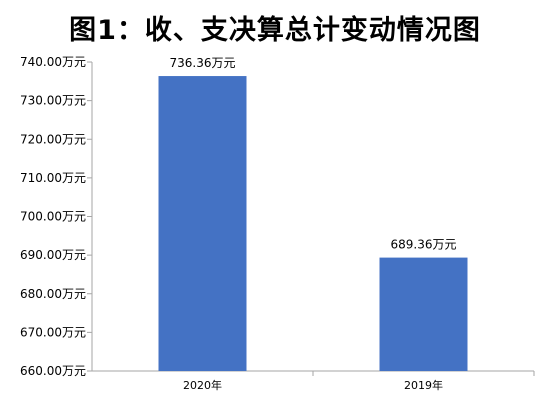 The width and height of the screenshot is (550, 403). What do you see at coordinates (53, 371) in the screenshot?
I see `y-tick-label: 660.00万元` at bounding box center [53, 371].